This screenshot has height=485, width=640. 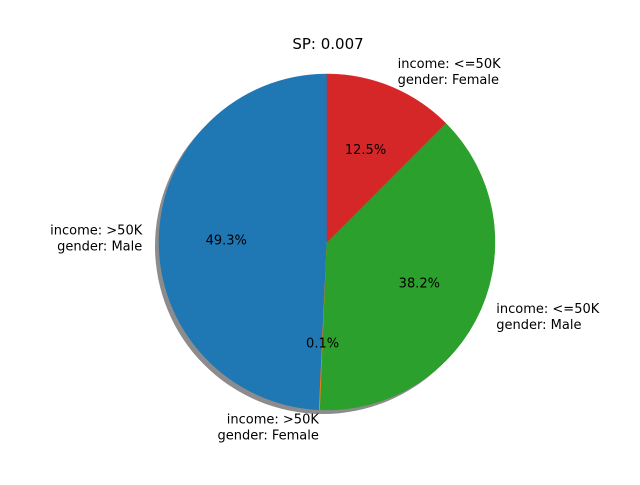 I want to click on pie-slice-income-50k-gender-female, so click(x=386, y=158).